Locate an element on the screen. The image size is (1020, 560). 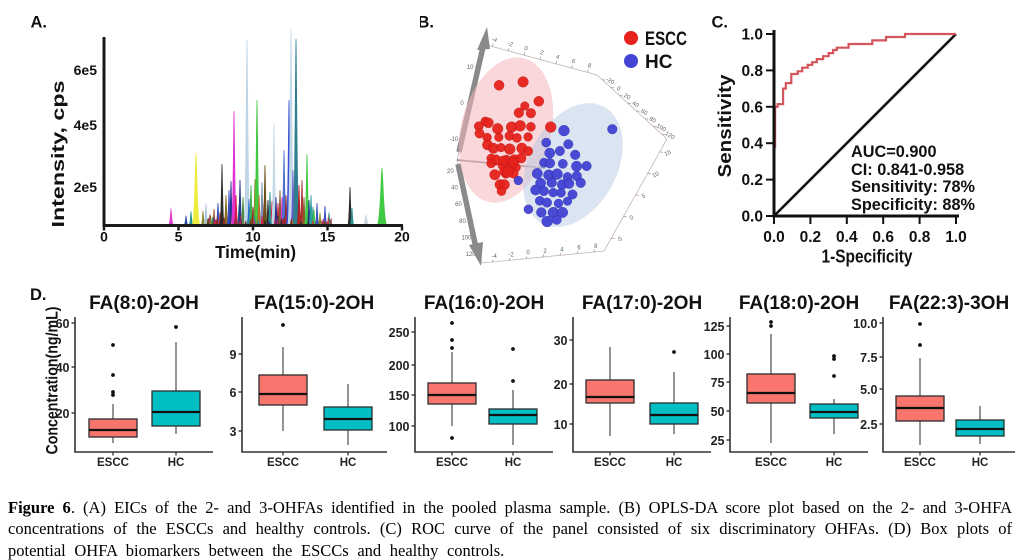
svg-text: 10.0 is located at coordinates (865, 324).